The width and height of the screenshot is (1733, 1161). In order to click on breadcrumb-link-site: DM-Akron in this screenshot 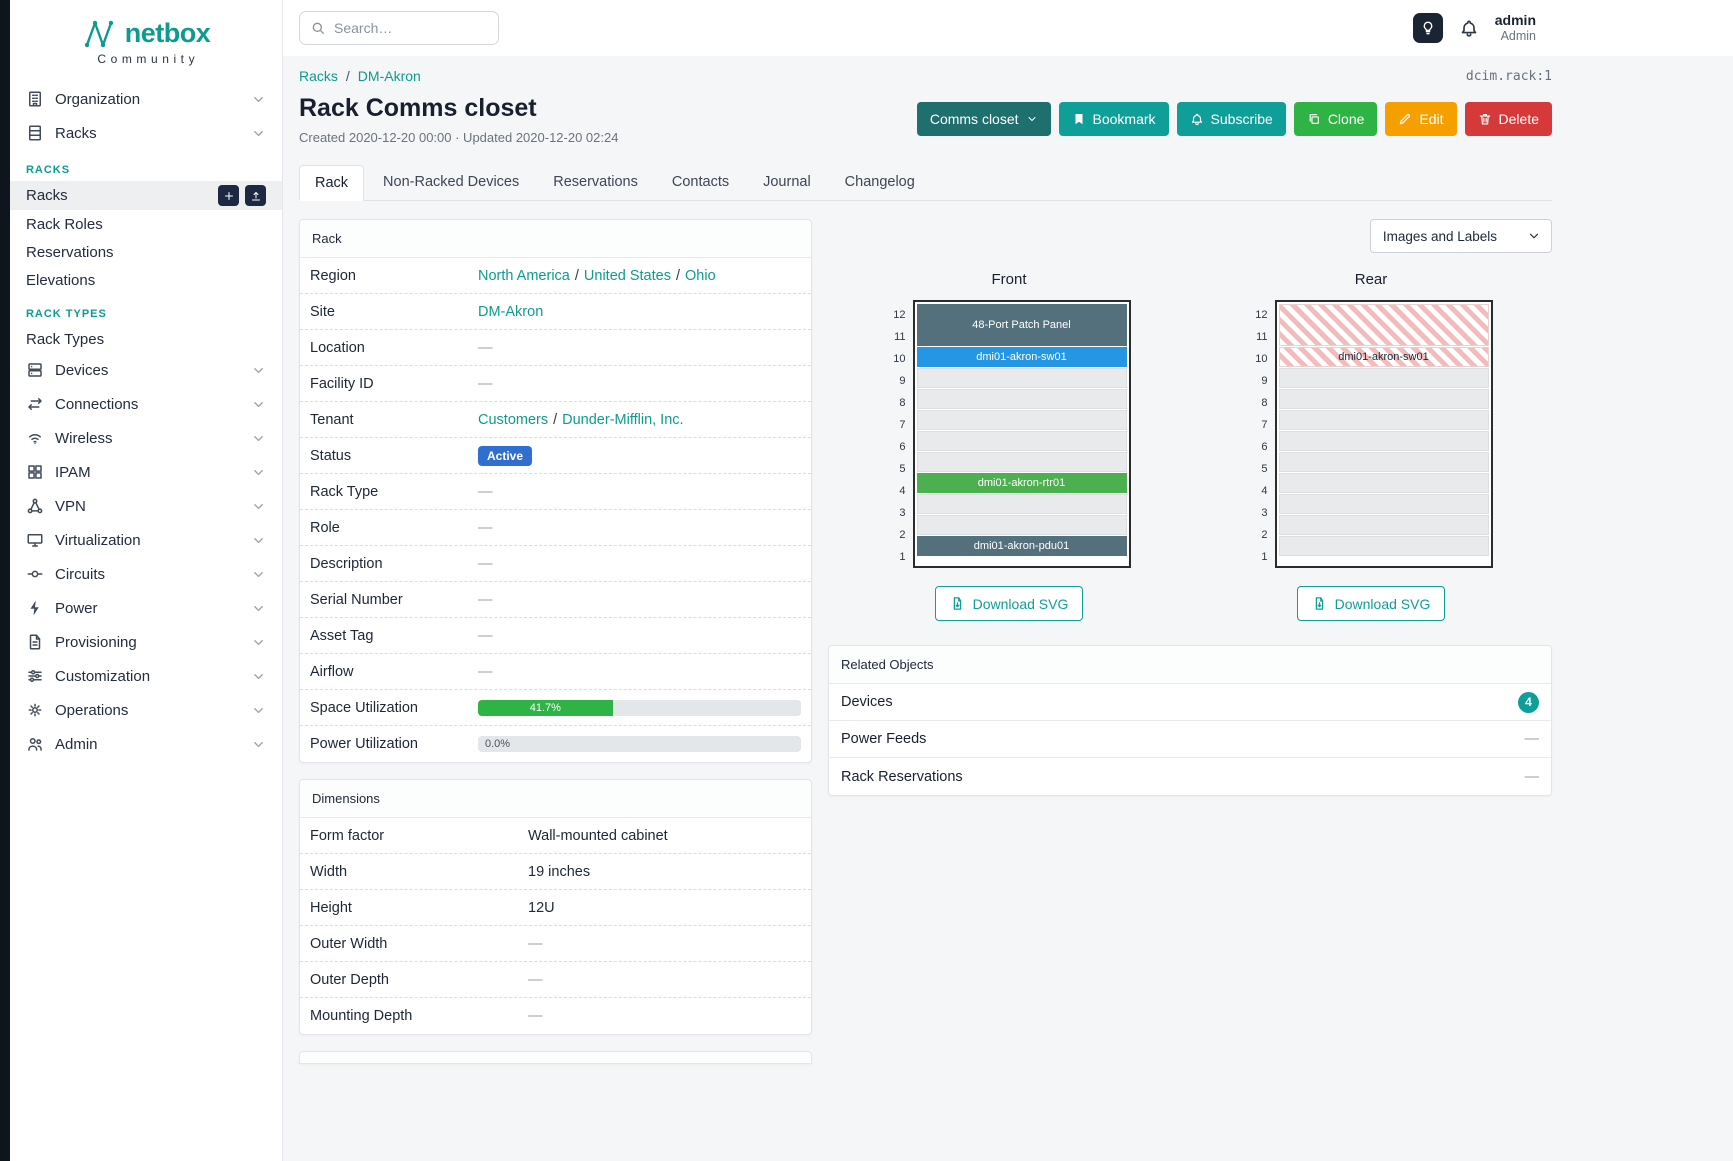, I will do `click(389, 76)`.